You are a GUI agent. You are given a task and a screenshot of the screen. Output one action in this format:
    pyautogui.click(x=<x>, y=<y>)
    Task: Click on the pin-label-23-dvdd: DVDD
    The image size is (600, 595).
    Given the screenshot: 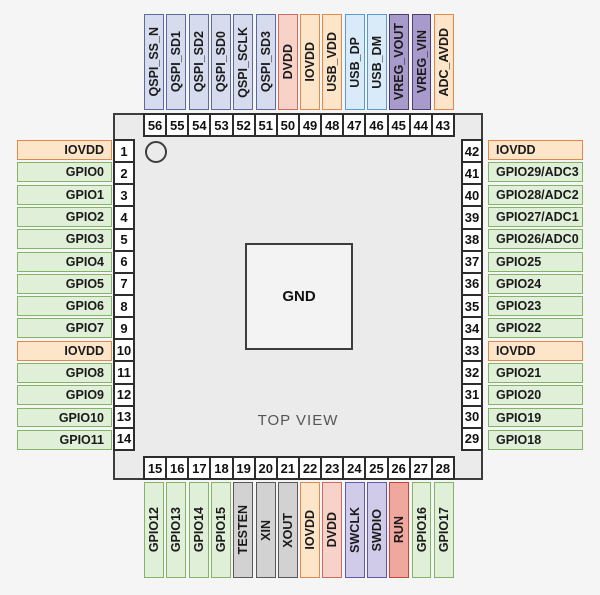 What is the action you would take?
    pyautogui.click(x=332, y=530)
    